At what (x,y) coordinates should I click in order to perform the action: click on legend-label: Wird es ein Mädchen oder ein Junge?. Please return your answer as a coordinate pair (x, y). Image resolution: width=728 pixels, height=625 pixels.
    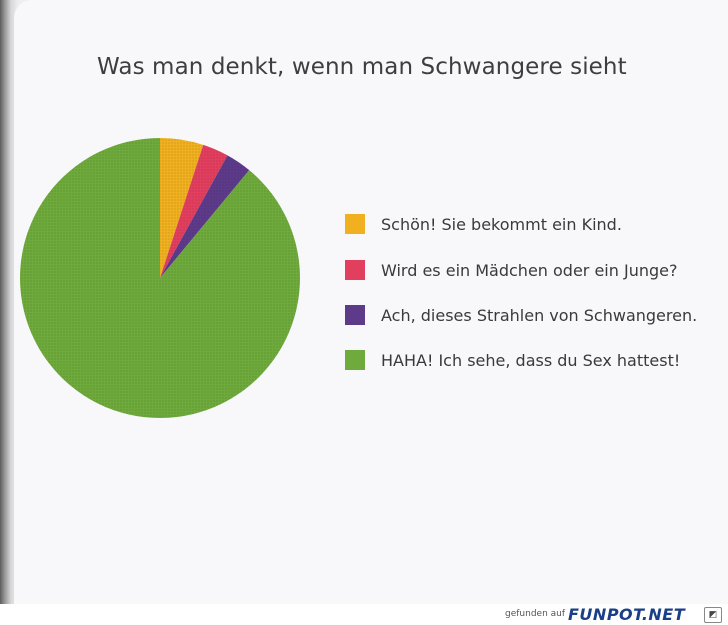
    Looking at the image, I should click on (529, 270).